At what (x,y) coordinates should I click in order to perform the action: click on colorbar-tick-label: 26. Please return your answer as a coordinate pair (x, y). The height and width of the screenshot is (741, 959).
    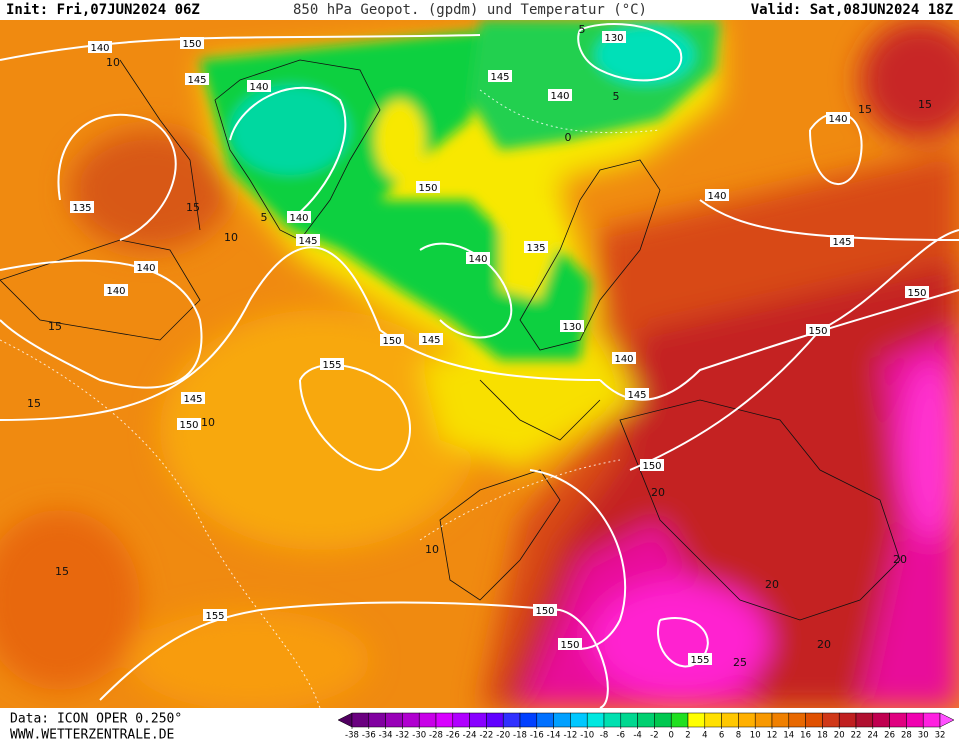
    Looking at the image, I should click on (889, 736).